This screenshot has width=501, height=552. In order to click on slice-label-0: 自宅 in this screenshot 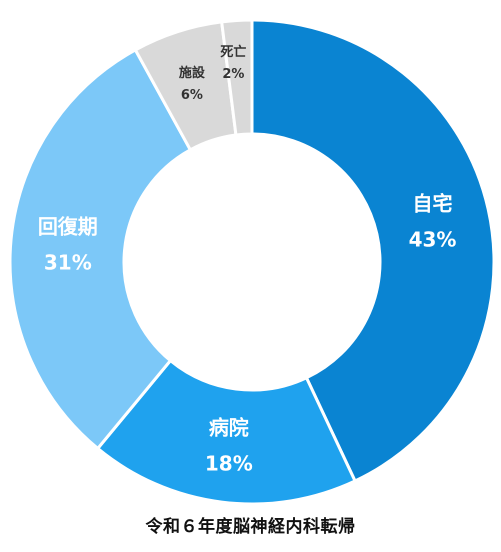, I will do `click(433, 204)`.